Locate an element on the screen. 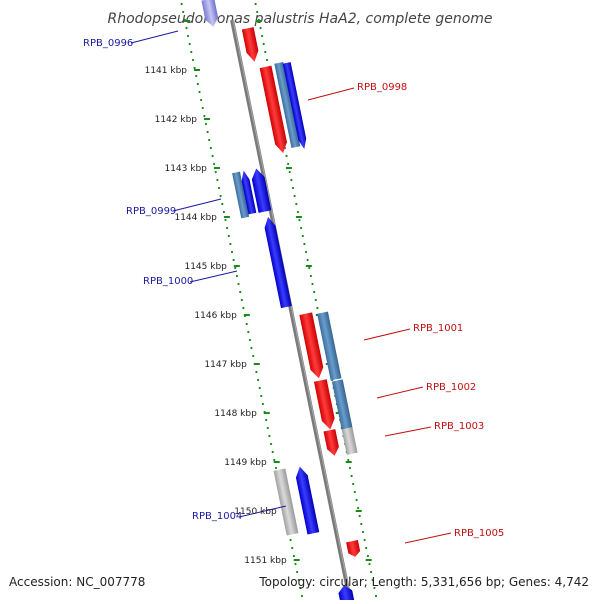 The image size is (600, 604). gene-label: RPB_1003 is located at coordinates (459, 426).